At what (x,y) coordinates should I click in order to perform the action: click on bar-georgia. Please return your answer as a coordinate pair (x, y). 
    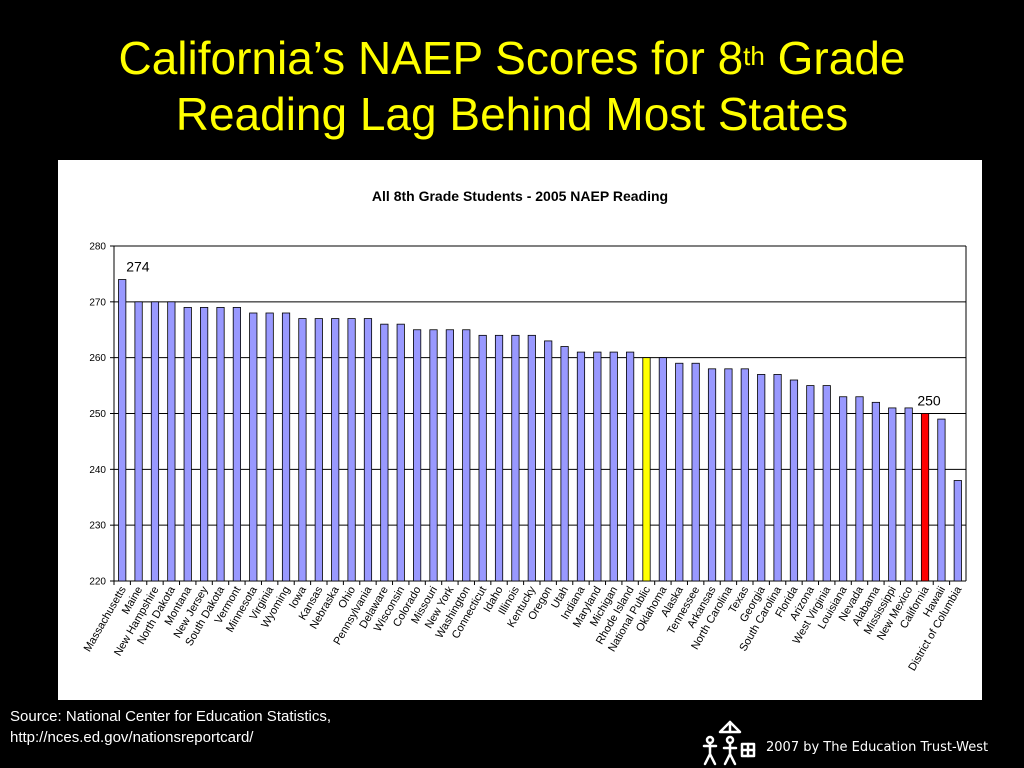
    Looking at the image, I should click on (761, 478).